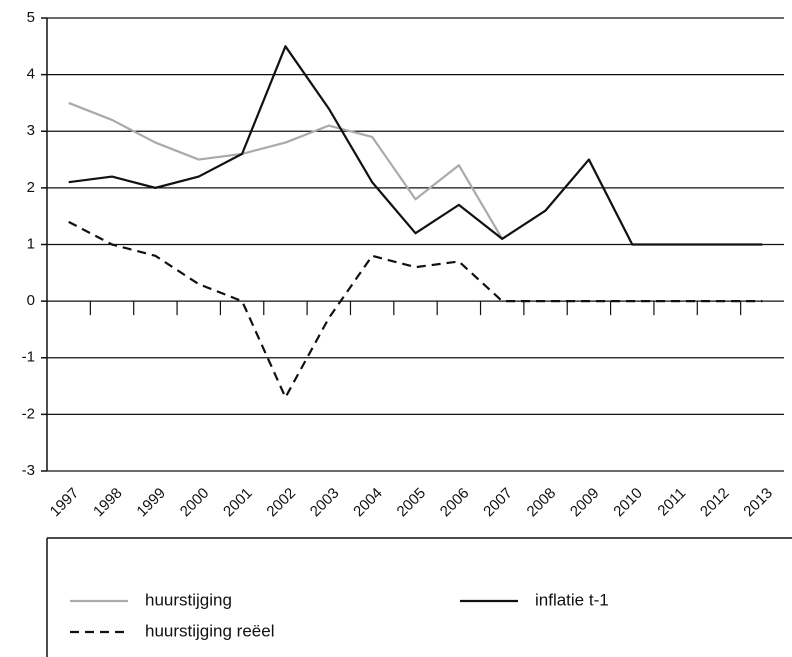 The width and height of the screenshot is (792, 657). Describe the element at coordinates (65, 503) in the screenshot. I see `x-tick-label: 1997` at that location.